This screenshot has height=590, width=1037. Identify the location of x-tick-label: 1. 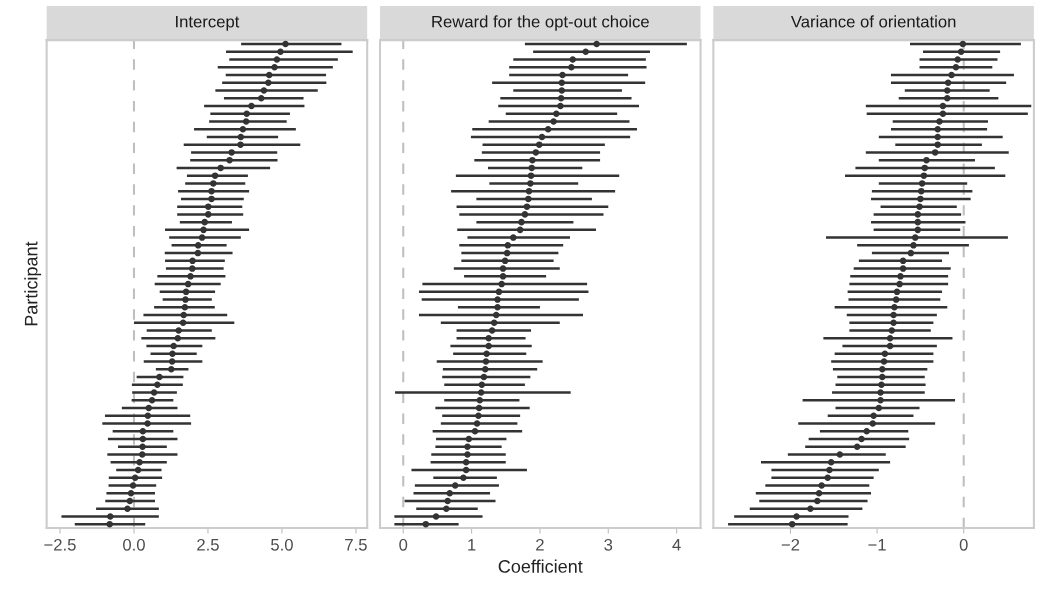
(472, 545).